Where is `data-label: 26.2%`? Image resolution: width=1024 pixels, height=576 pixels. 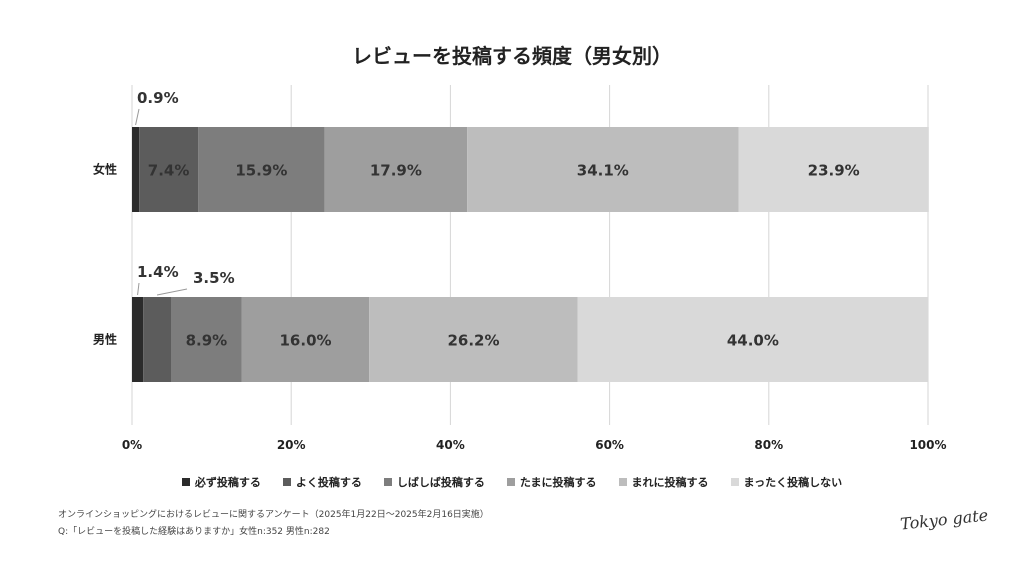 data-label: 26.2% is located at coordinates (473, 341).